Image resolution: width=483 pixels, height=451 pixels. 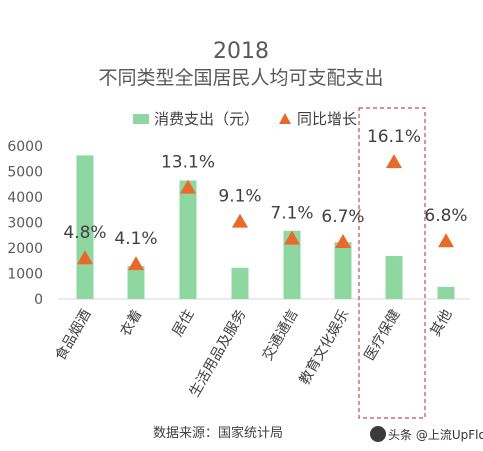 I want to click on y-tick-label: 4000, so click(x=25, y=198).